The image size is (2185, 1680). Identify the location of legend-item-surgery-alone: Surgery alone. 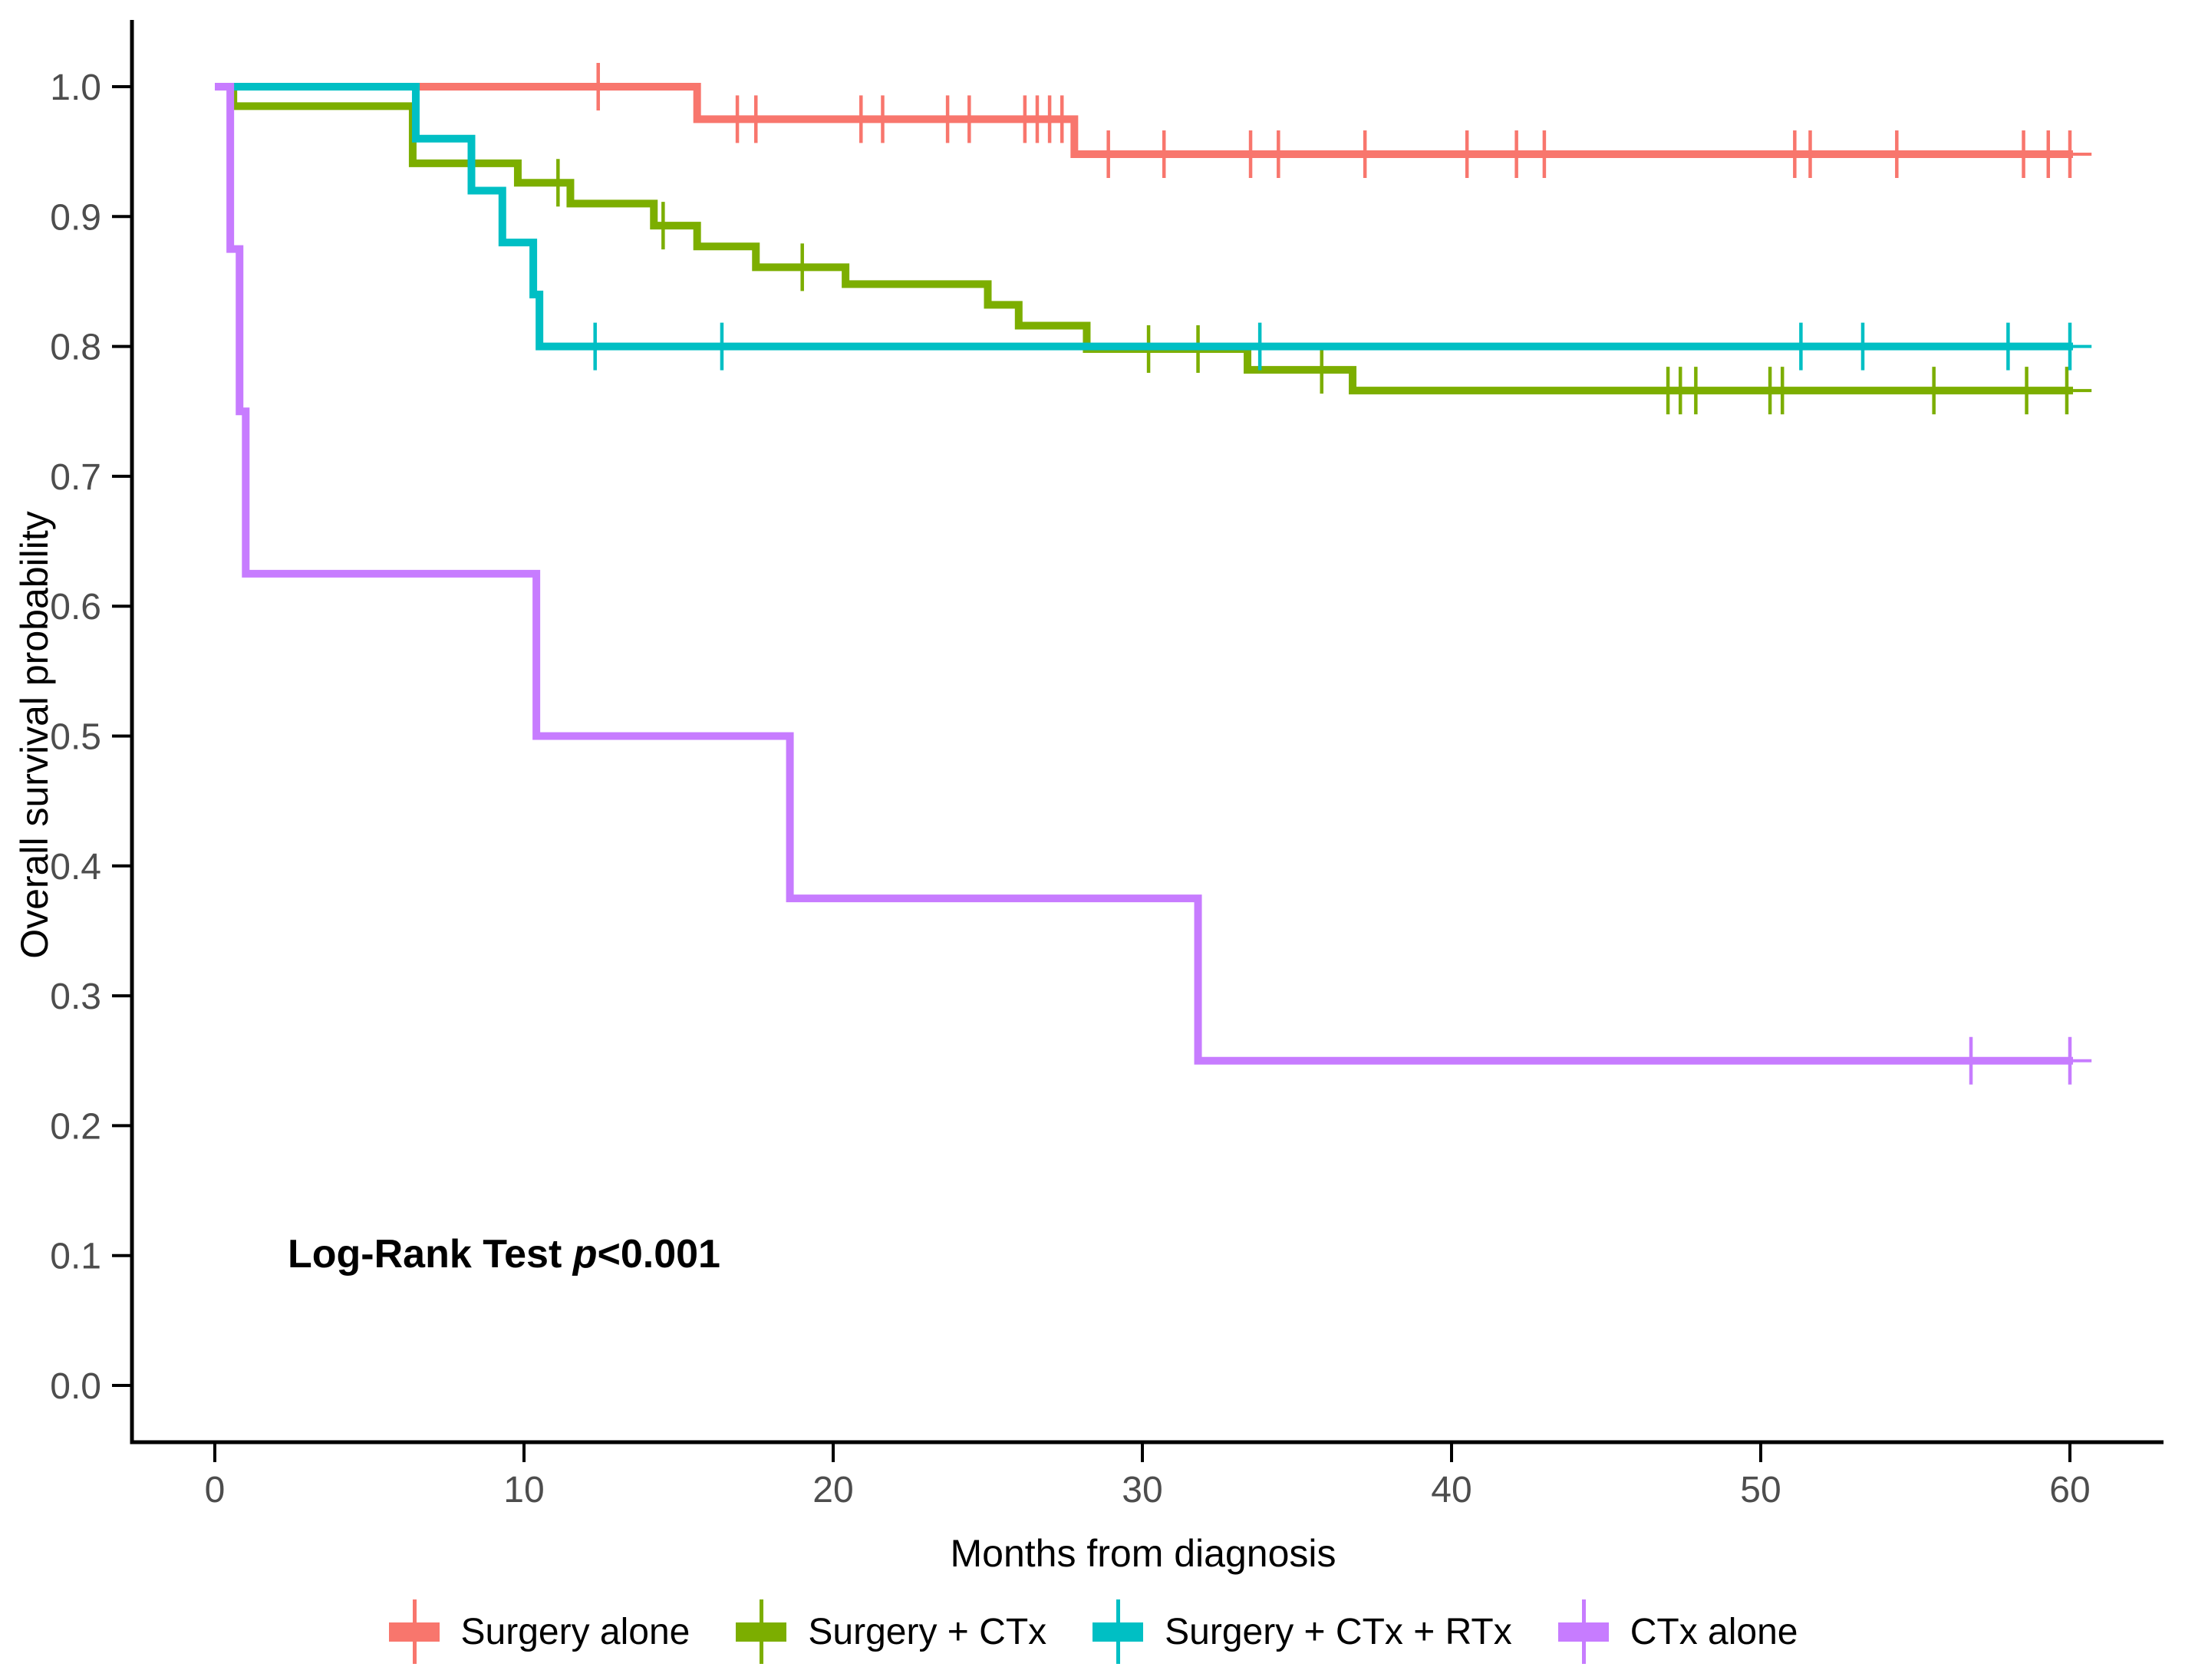
(538, 1631).